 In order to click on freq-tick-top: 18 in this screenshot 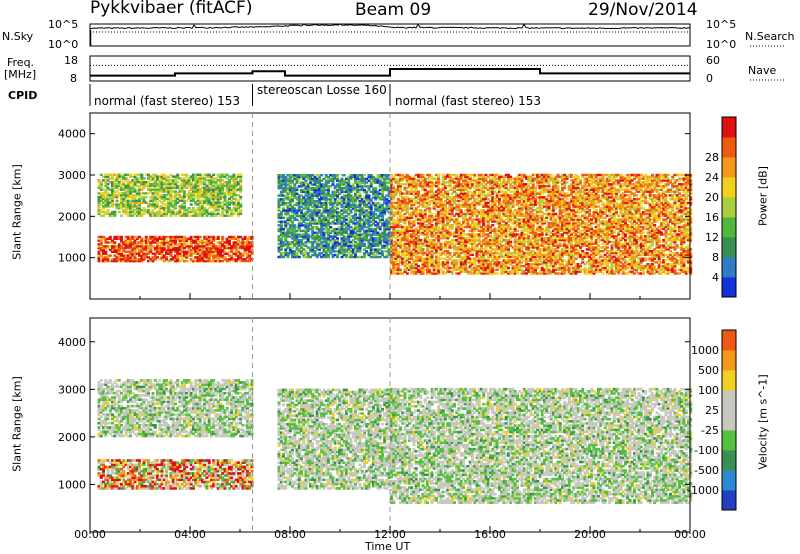, I will do `click(71, 60)`.